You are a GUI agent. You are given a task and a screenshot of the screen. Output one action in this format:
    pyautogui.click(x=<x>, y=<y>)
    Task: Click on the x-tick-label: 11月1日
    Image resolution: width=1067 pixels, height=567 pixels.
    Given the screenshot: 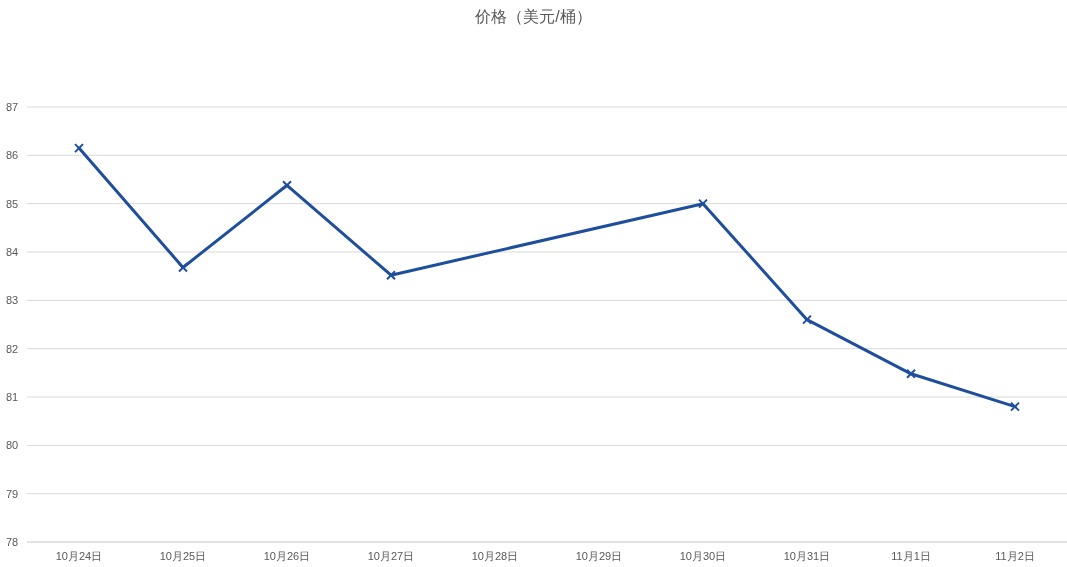 What is the action you would take?
    pyautogui.click(x=911, y=556)
    